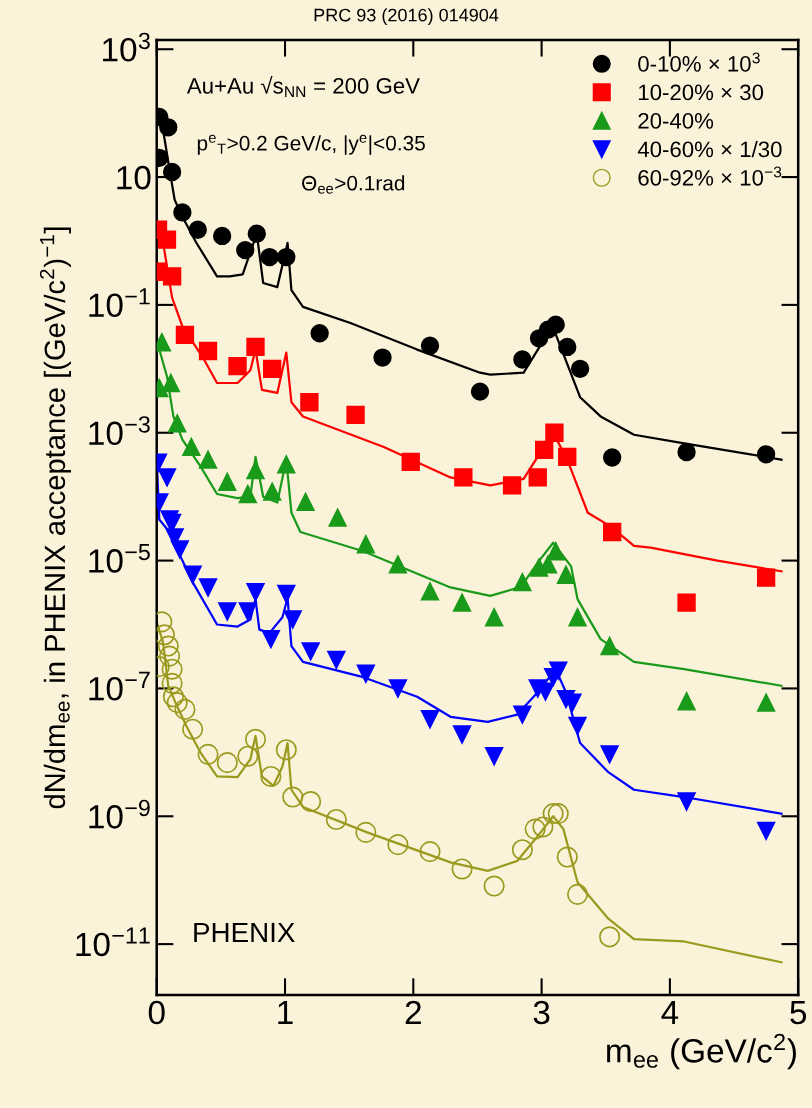 The width and height of the screenshot is (812, 1108). What do you see at coordinates (709, 149) in the screenshot?
I see `legend-label: 40-60% × 1/30` at bounding box center [709, 149].